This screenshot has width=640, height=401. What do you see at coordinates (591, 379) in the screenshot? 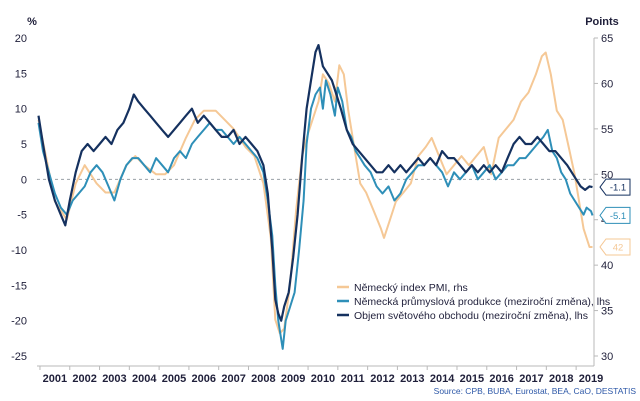
I see `x-tick-label: 2019` at bounding box center [591, 379].